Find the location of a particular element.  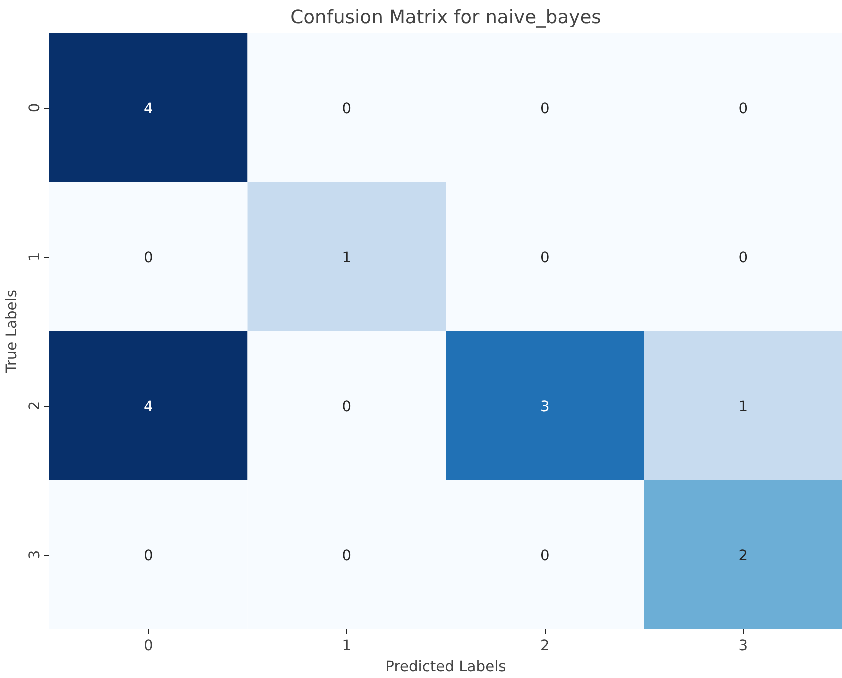

y-tick-label: 3 is located at coordinates (35, 555).